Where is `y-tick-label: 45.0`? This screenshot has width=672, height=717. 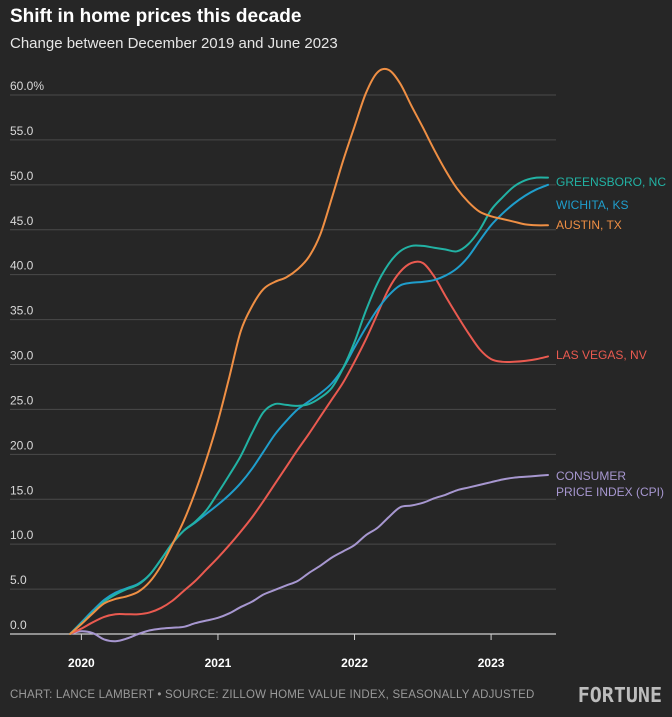 y-tick-label: 45.0 is located at coordinates (22, 221).